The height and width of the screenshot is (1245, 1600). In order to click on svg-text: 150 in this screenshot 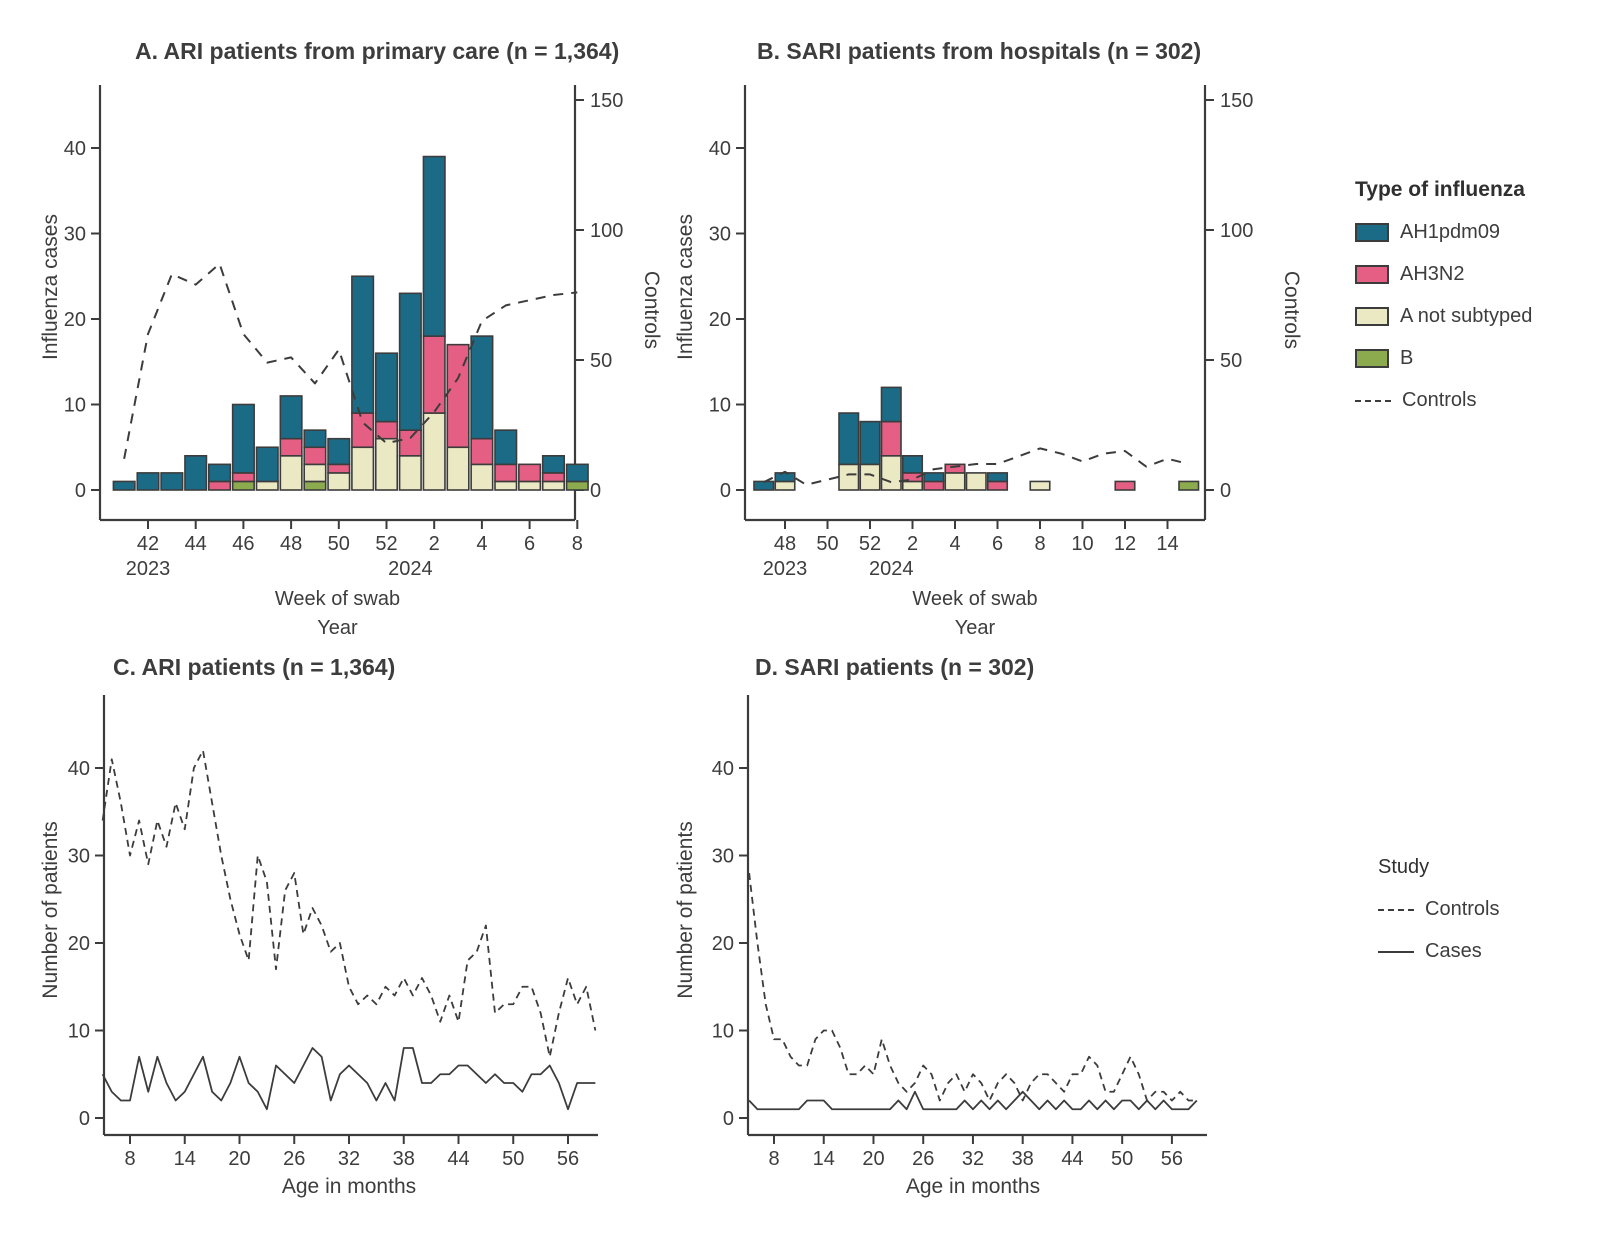, I will do `click(606, 101)`.